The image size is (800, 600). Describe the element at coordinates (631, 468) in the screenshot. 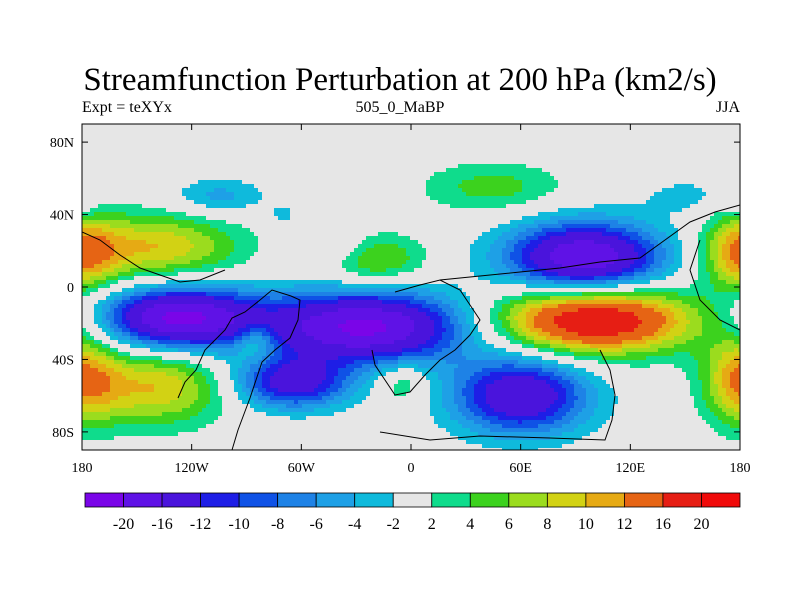

I see `x-tick-label: 120E` at that location.